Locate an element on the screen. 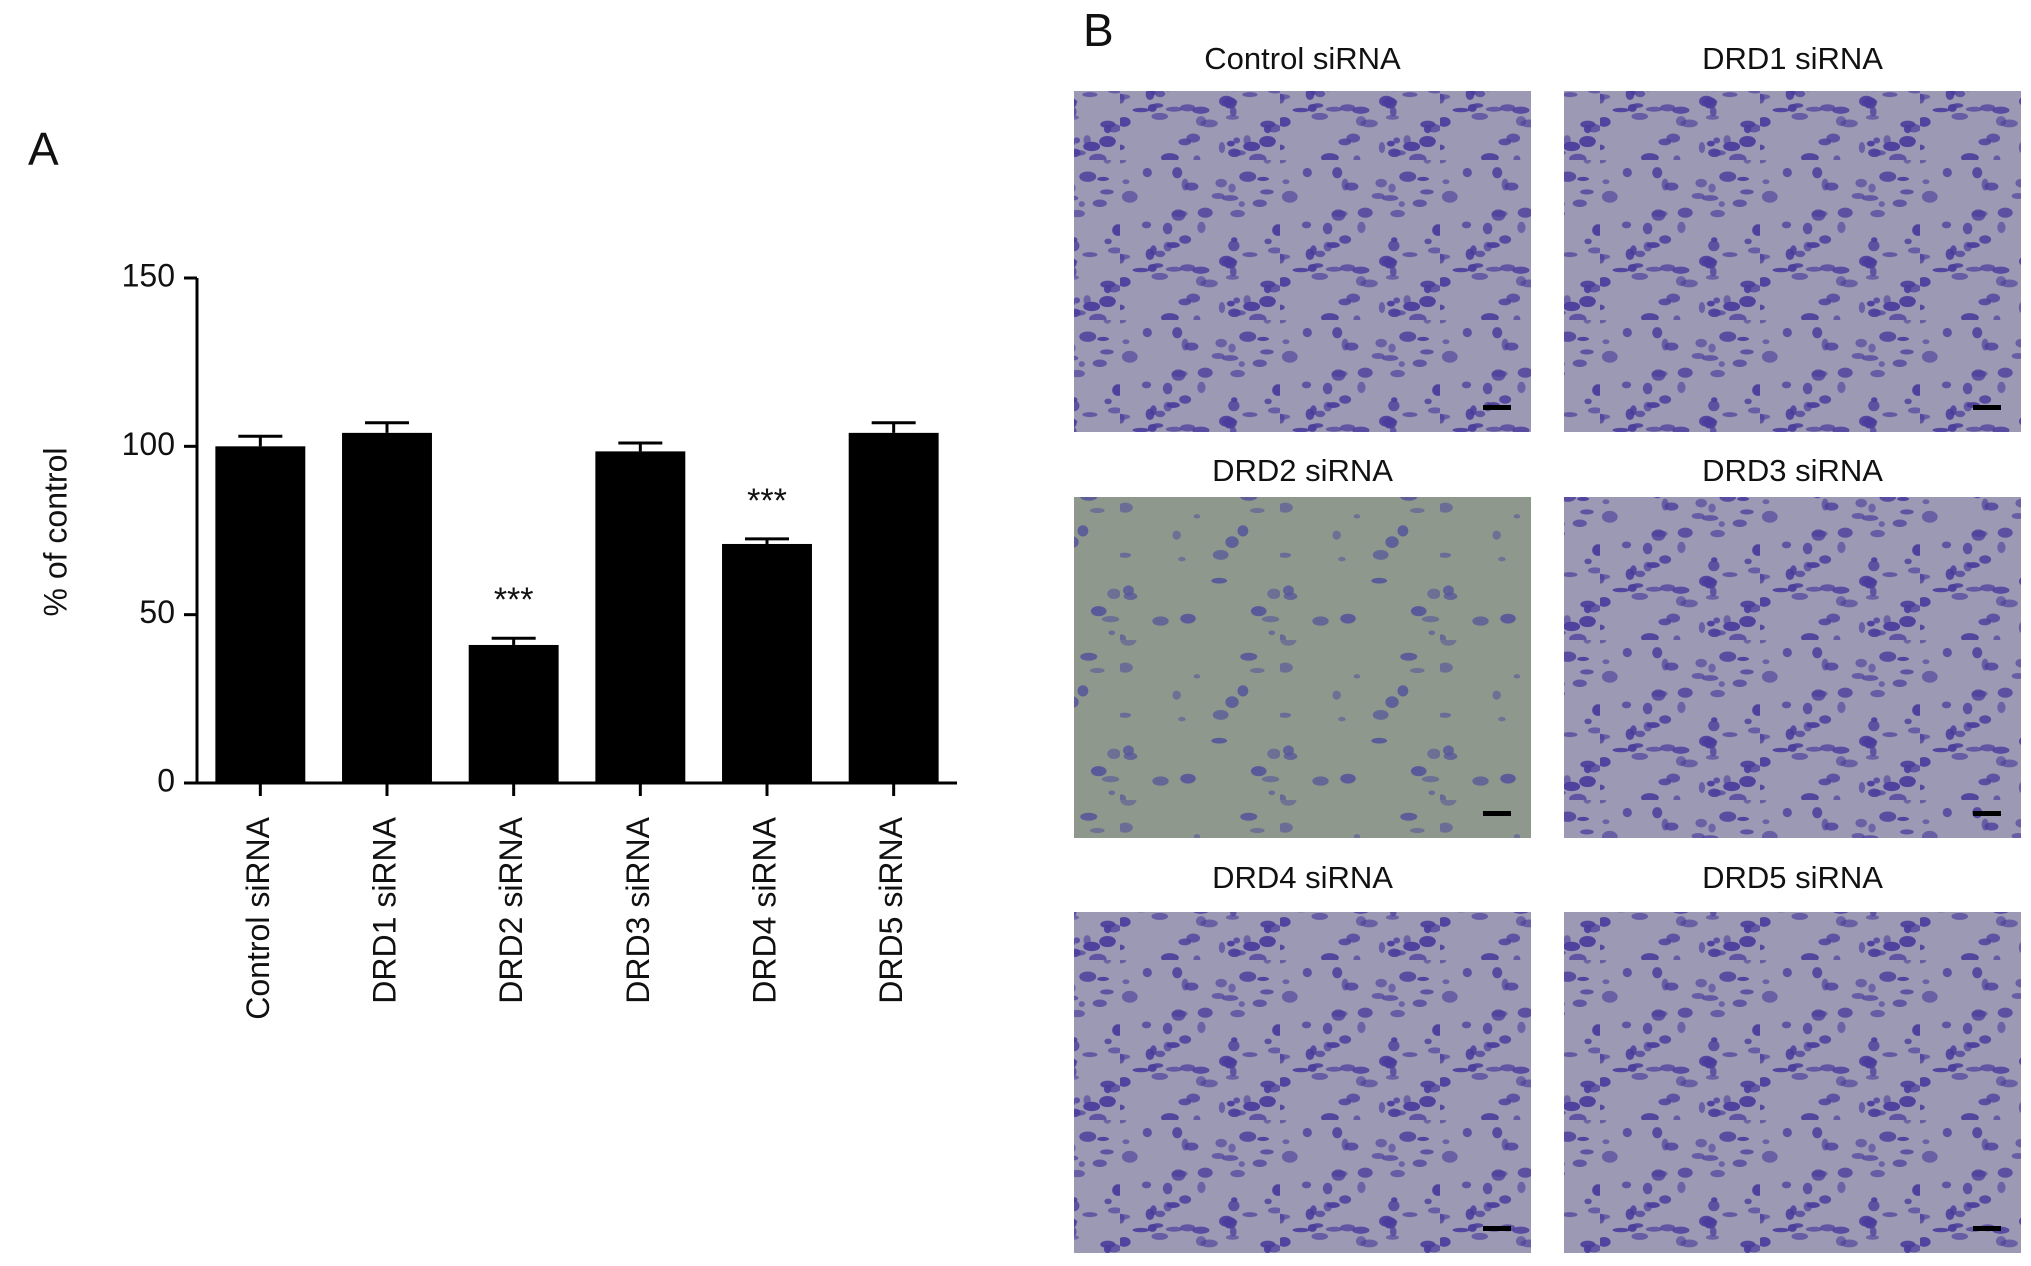 The height and width of the screenshot is (1266, 2031). x-tick-label: DRD1 siRNA is located at coordinates (384, 909).